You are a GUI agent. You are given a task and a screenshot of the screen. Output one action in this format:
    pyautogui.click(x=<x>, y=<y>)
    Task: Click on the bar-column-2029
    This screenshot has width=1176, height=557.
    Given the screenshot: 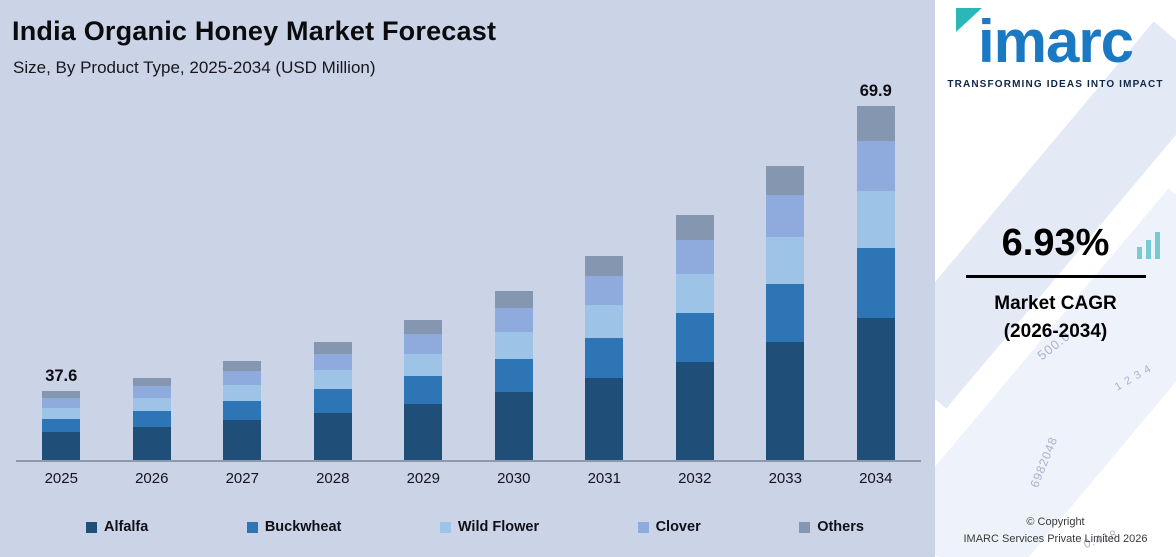 What is the action you would take?
    pyautogui.click(x=423, y=390)
    